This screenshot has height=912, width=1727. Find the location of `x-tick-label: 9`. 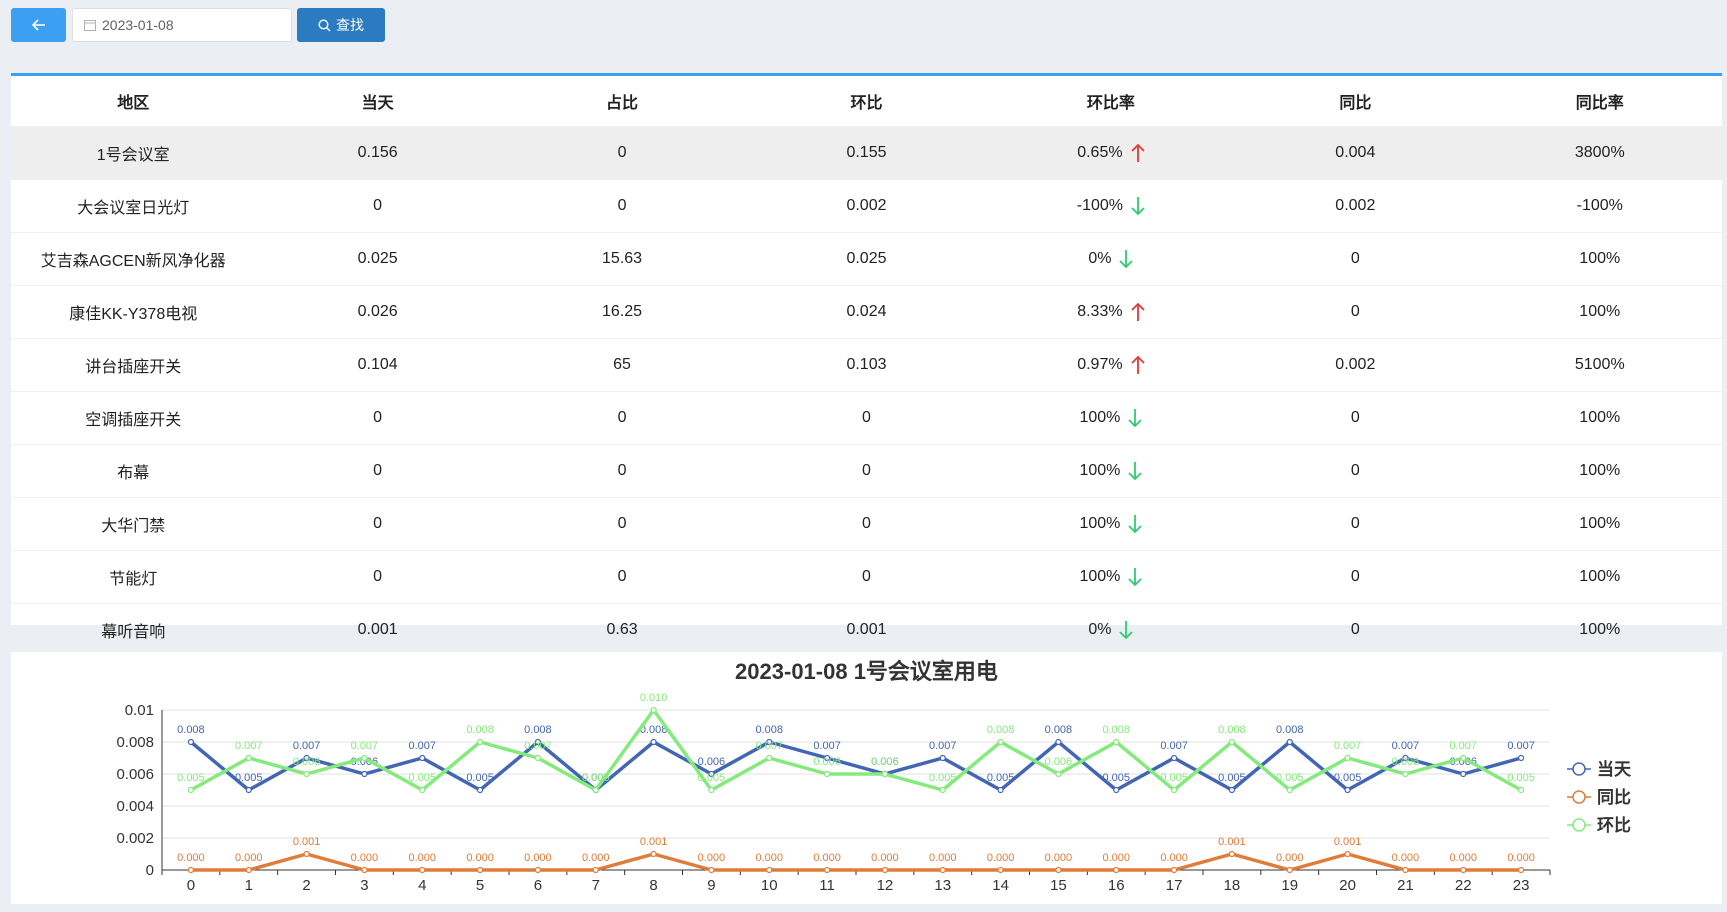

x-tick-label: 9 is located at coordinates (711, 885).